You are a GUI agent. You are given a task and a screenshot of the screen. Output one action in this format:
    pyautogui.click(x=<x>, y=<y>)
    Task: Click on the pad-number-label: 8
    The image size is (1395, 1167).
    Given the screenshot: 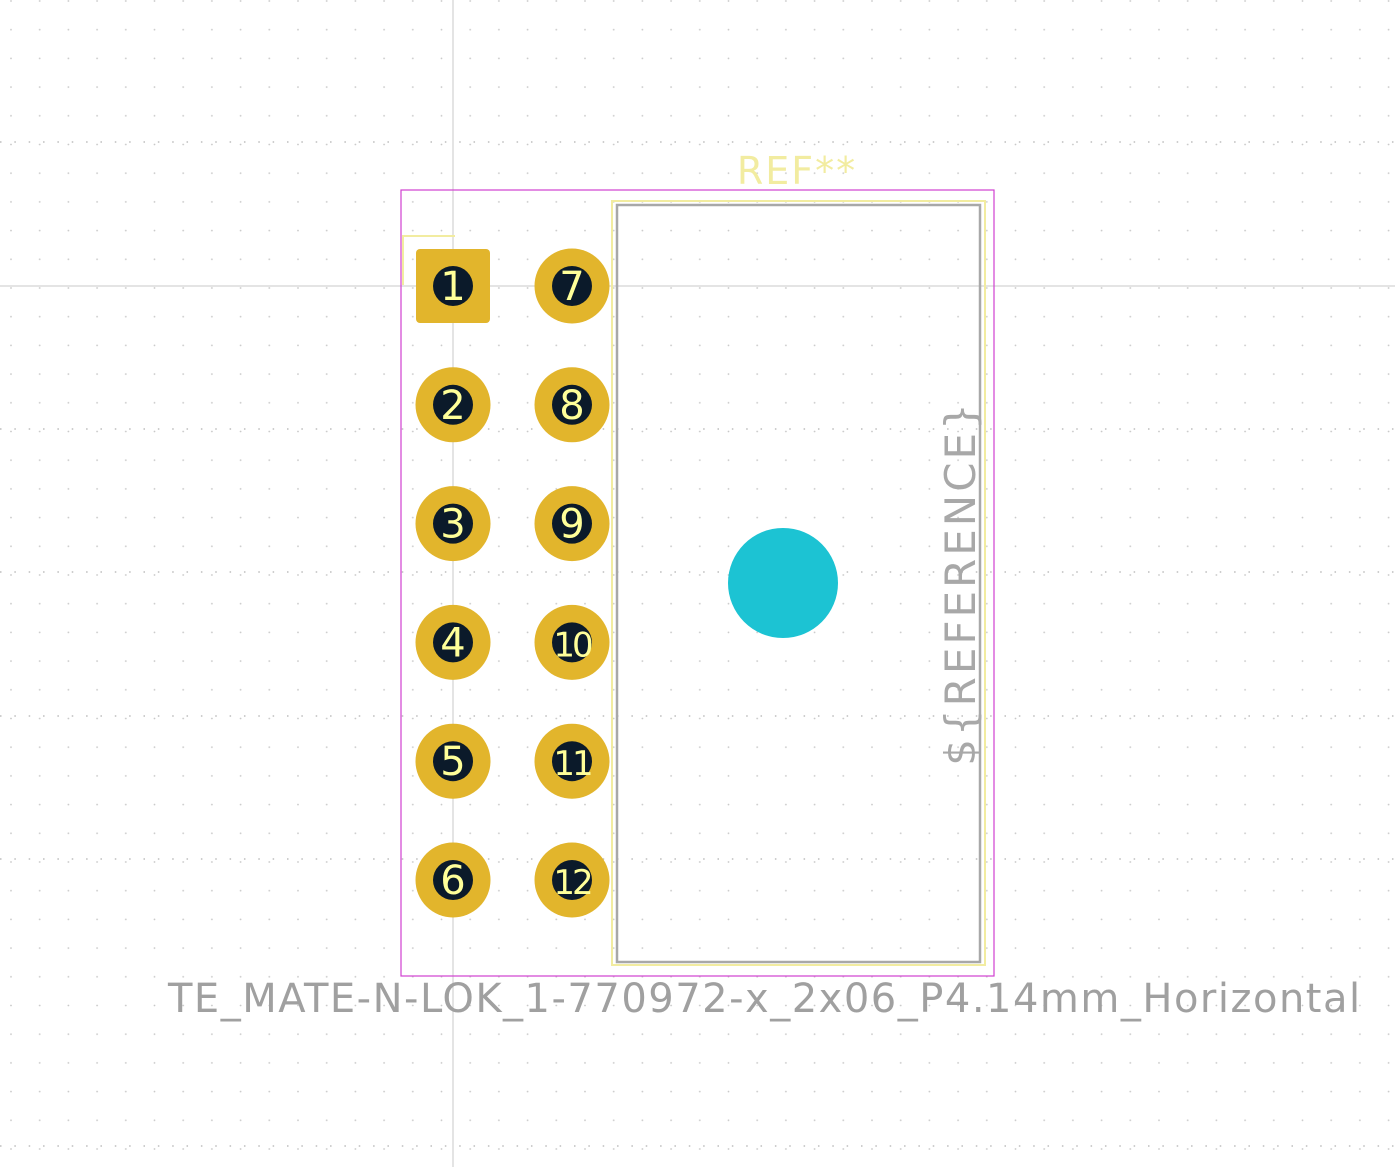 What is the action you would take?
    pyautogui.click(x=571, y=406)
    